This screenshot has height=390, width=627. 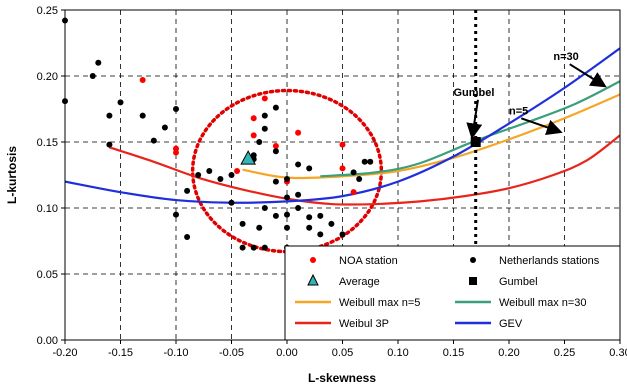 What do you see at coordinates (47, 209) in the screenshot?
I see `y-tick-label: 0.10` at bounding box center [47, 209].